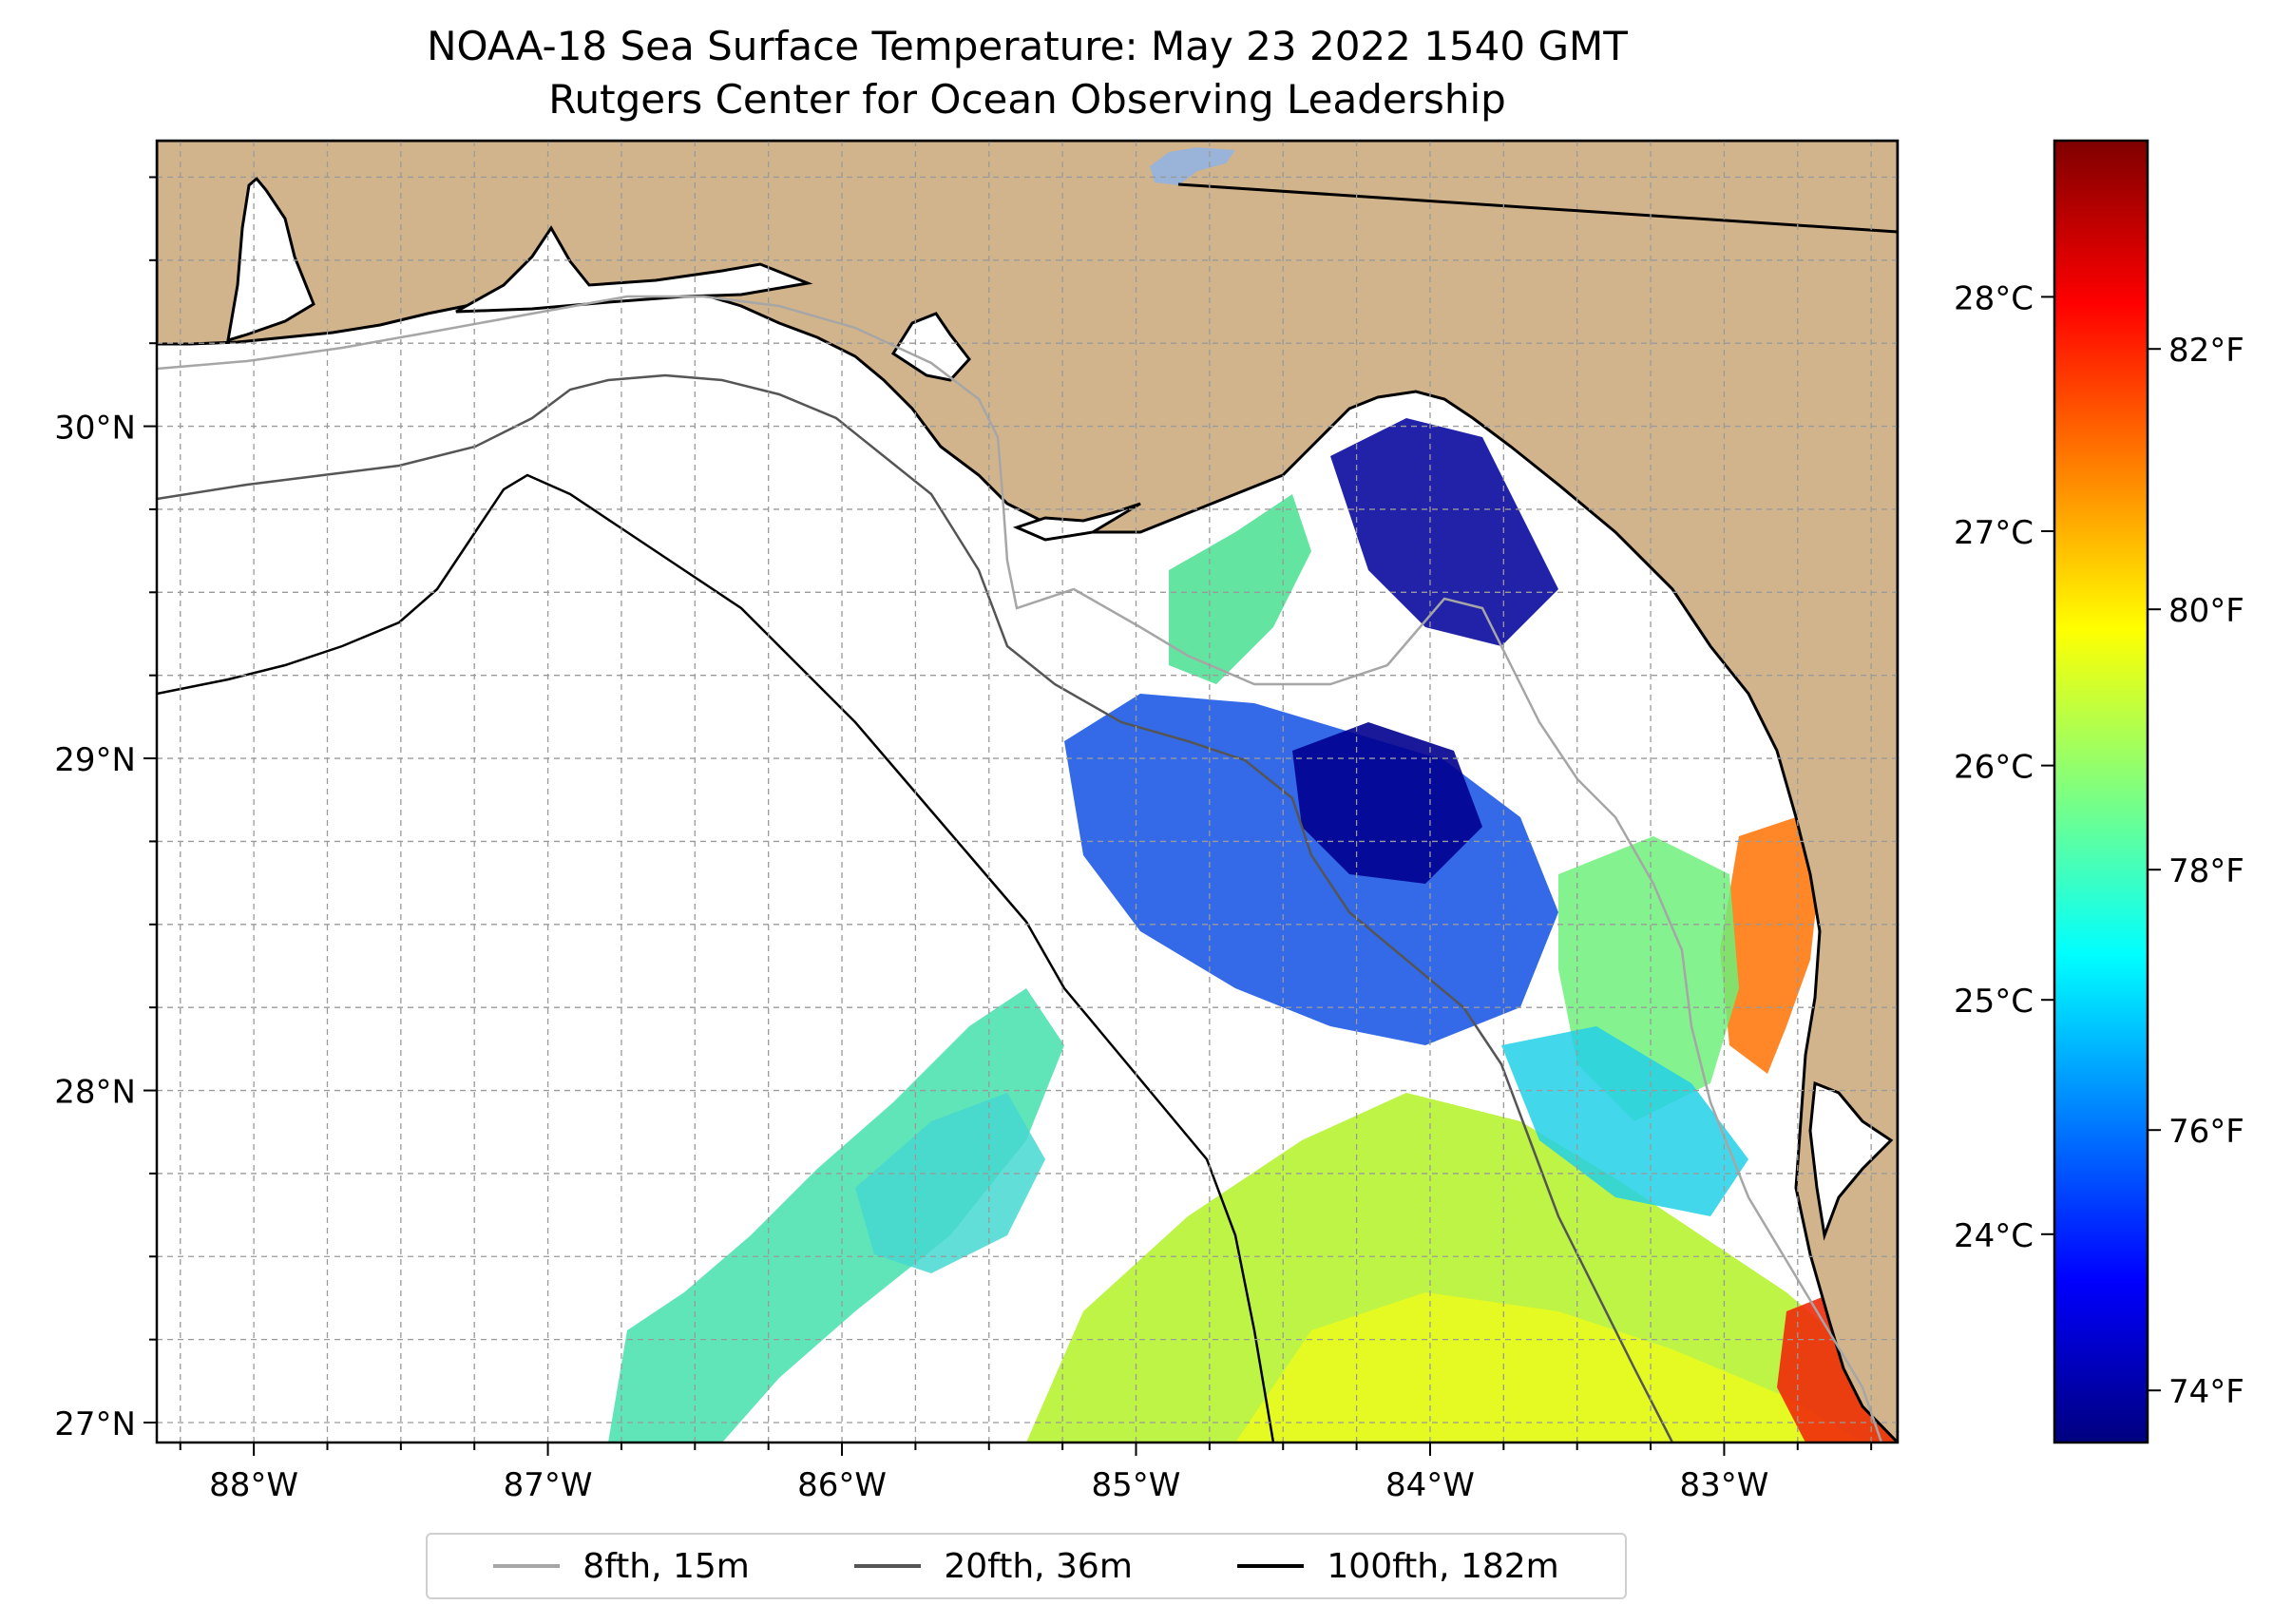 Image resolution: width=2292 pixels, height=1624 pixels. I want to click on legend-item-100fth: 100fth, 182m, so click(1398, 1566).